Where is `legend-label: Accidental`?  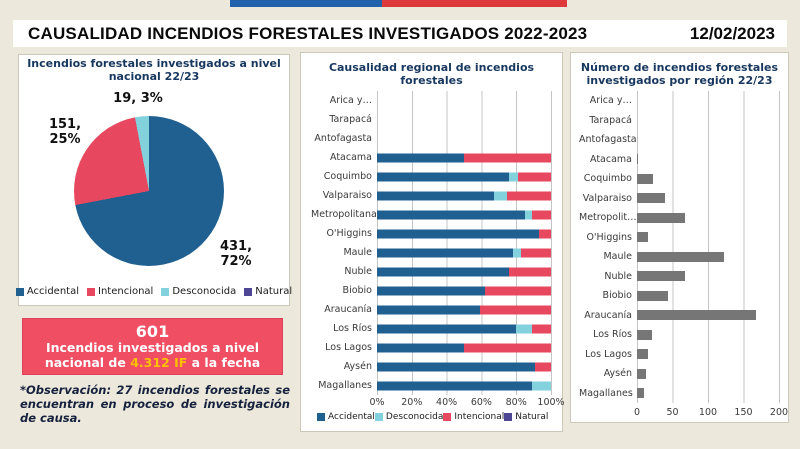 legend-label: Accidental is located at coordinates (351, 417).